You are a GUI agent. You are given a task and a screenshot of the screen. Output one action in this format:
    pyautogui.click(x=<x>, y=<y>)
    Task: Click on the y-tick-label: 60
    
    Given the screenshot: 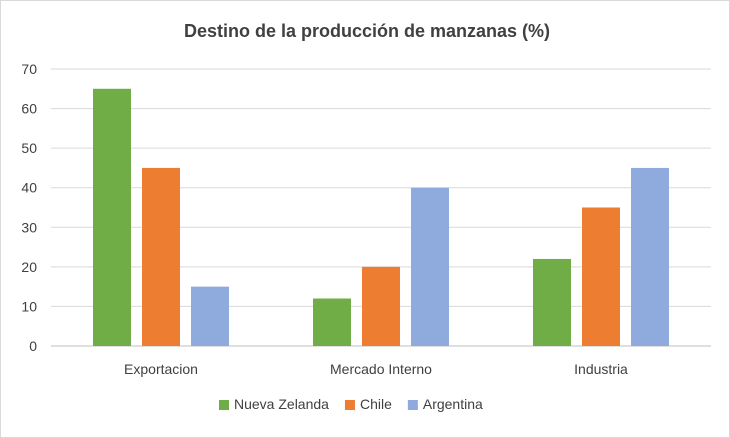 What is the action you would take?
    pyautogui.click(x=29, y=109)
    